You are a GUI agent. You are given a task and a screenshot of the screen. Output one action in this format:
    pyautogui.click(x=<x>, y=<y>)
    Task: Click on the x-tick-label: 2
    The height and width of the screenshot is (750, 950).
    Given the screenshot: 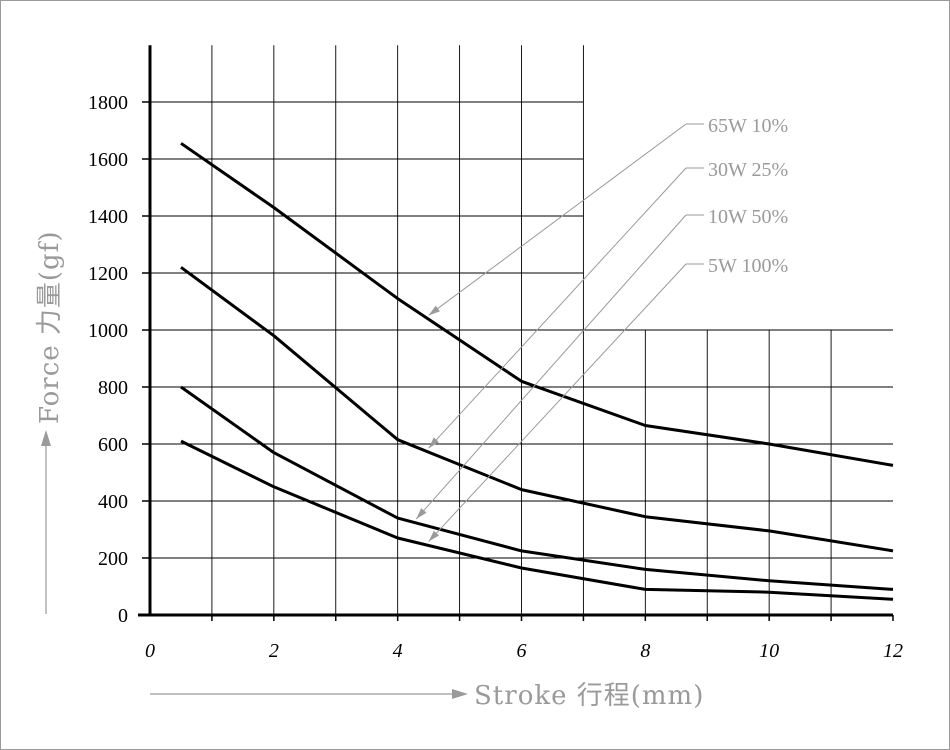 What is the action you would take?
    pyautogui.click(x=274, y=651)
    